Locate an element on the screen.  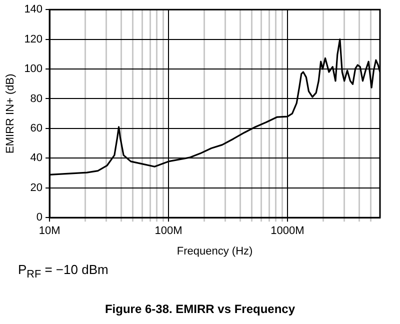
x-tick-label: 1000M is located at coordinates (287, 231).